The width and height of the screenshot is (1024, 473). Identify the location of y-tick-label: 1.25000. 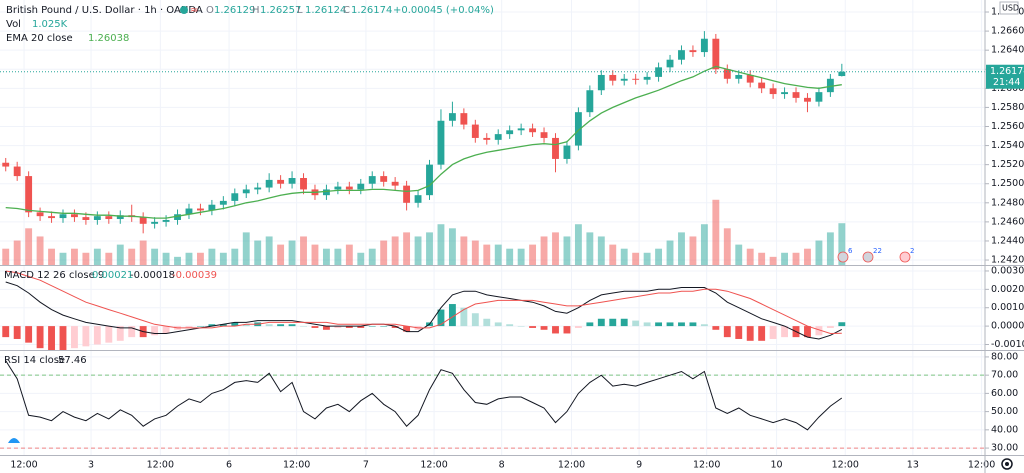
(1007, 183).